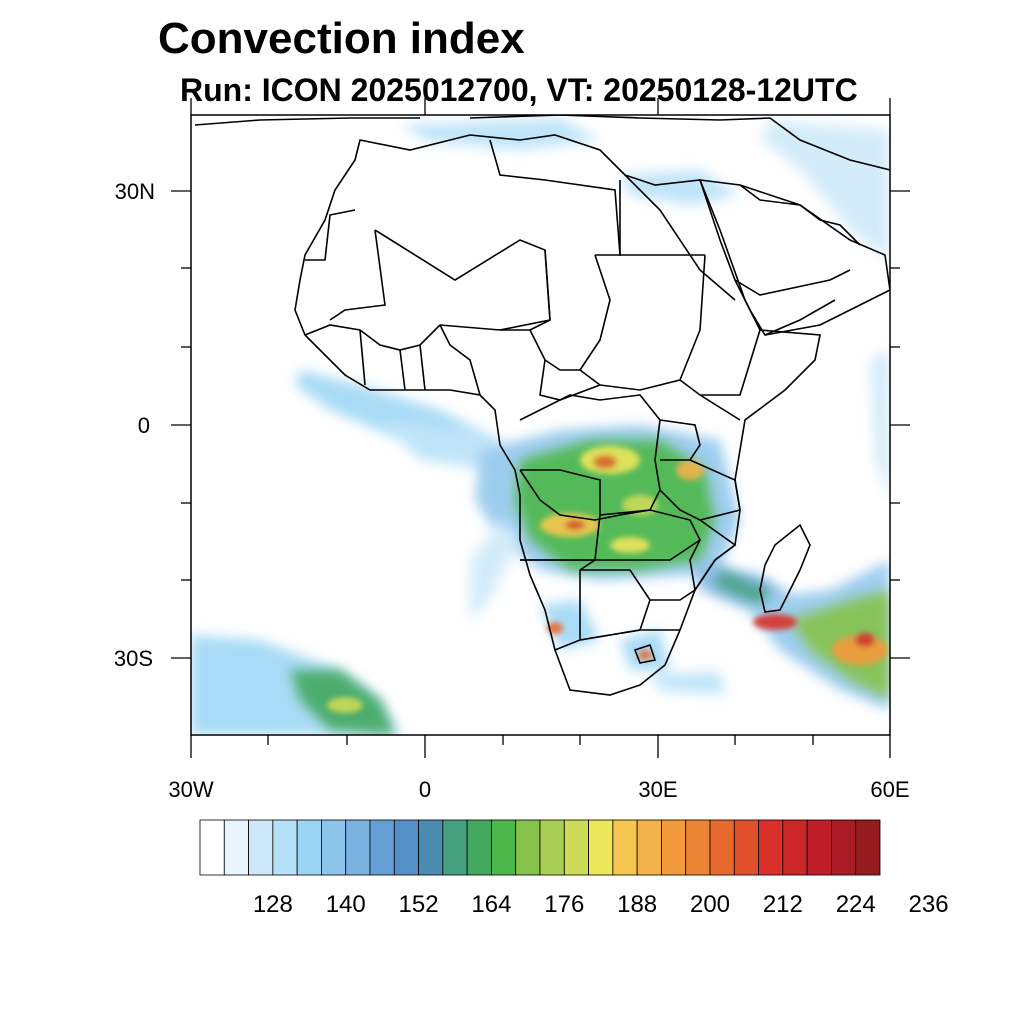  Describe the element at coordinates (554, 310) in the screenshot. I see `border-chad` at that location.